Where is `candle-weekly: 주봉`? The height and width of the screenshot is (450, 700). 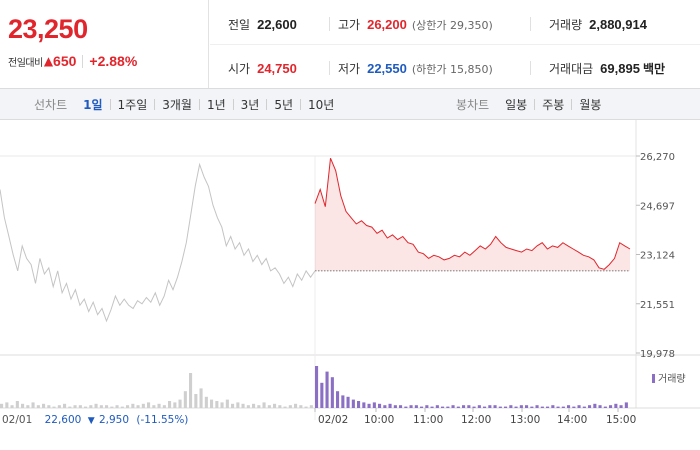 candle-weekly: 주봉 is located at coordinates (553, 104).